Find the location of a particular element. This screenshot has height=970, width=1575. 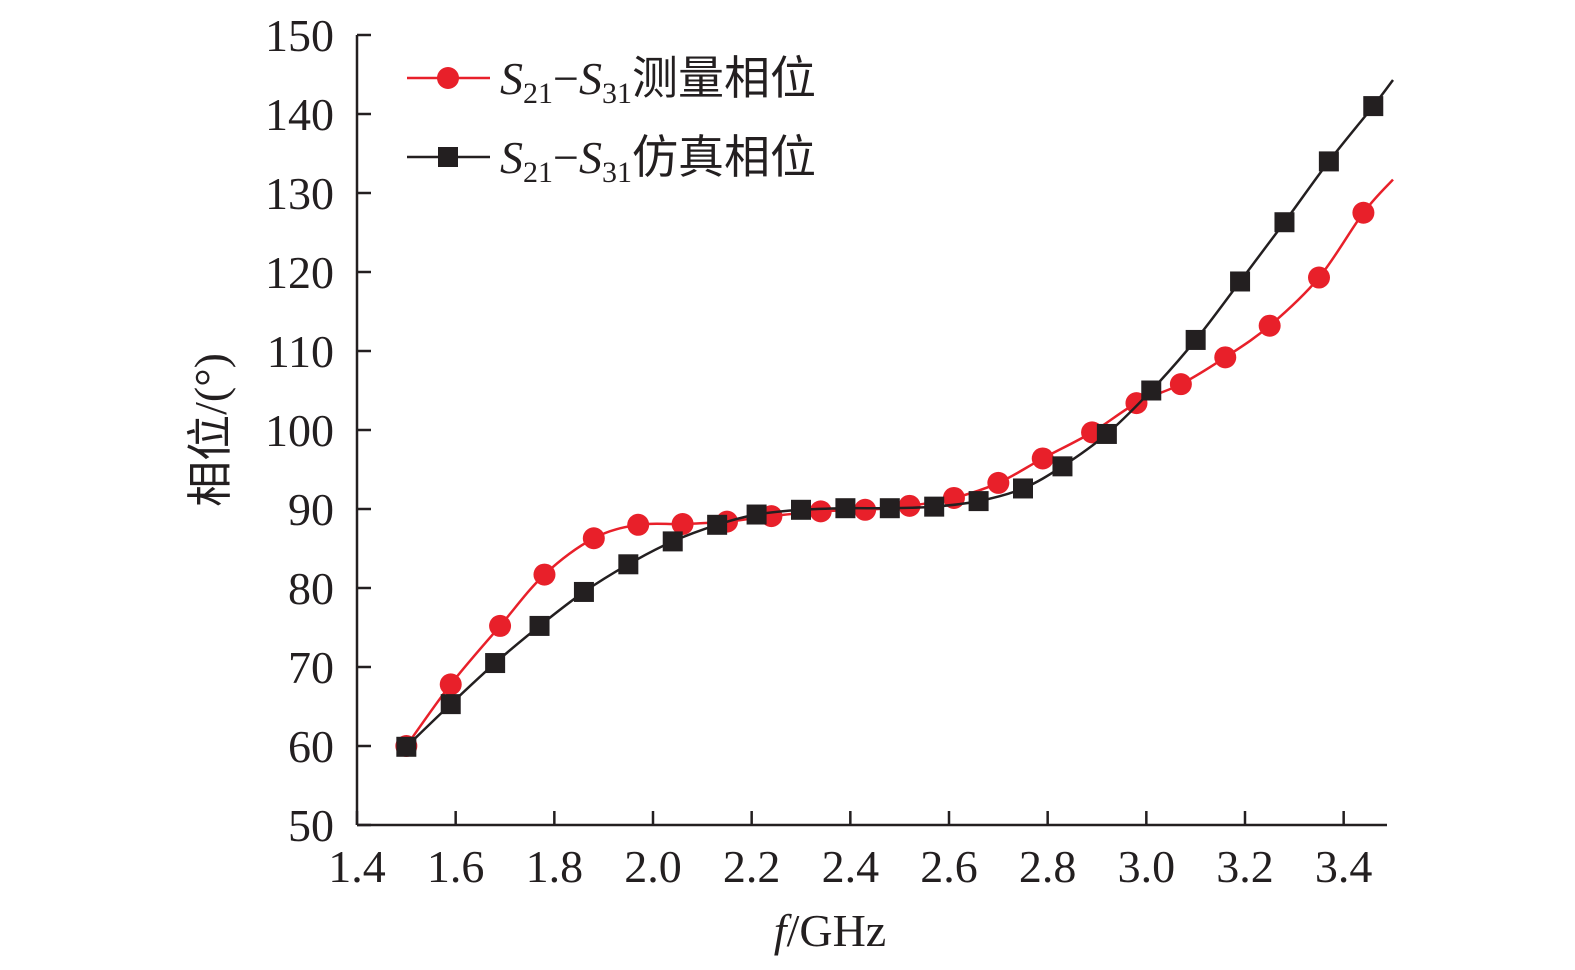

x-axis-title: f/GHz is located at coordinates (830, 930).